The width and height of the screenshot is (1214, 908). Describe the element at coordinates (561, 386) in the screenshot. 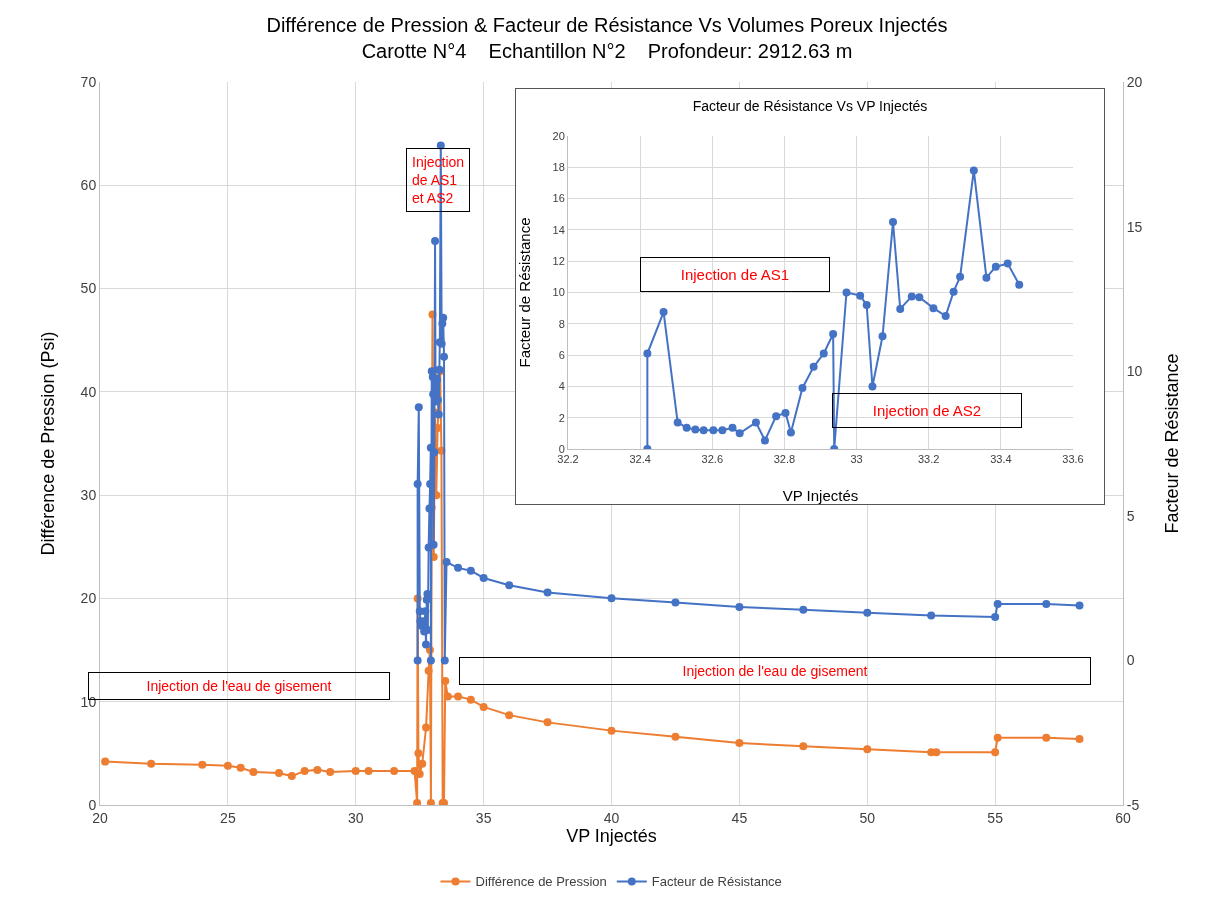

I see `y-tick-label: 4` at that location.